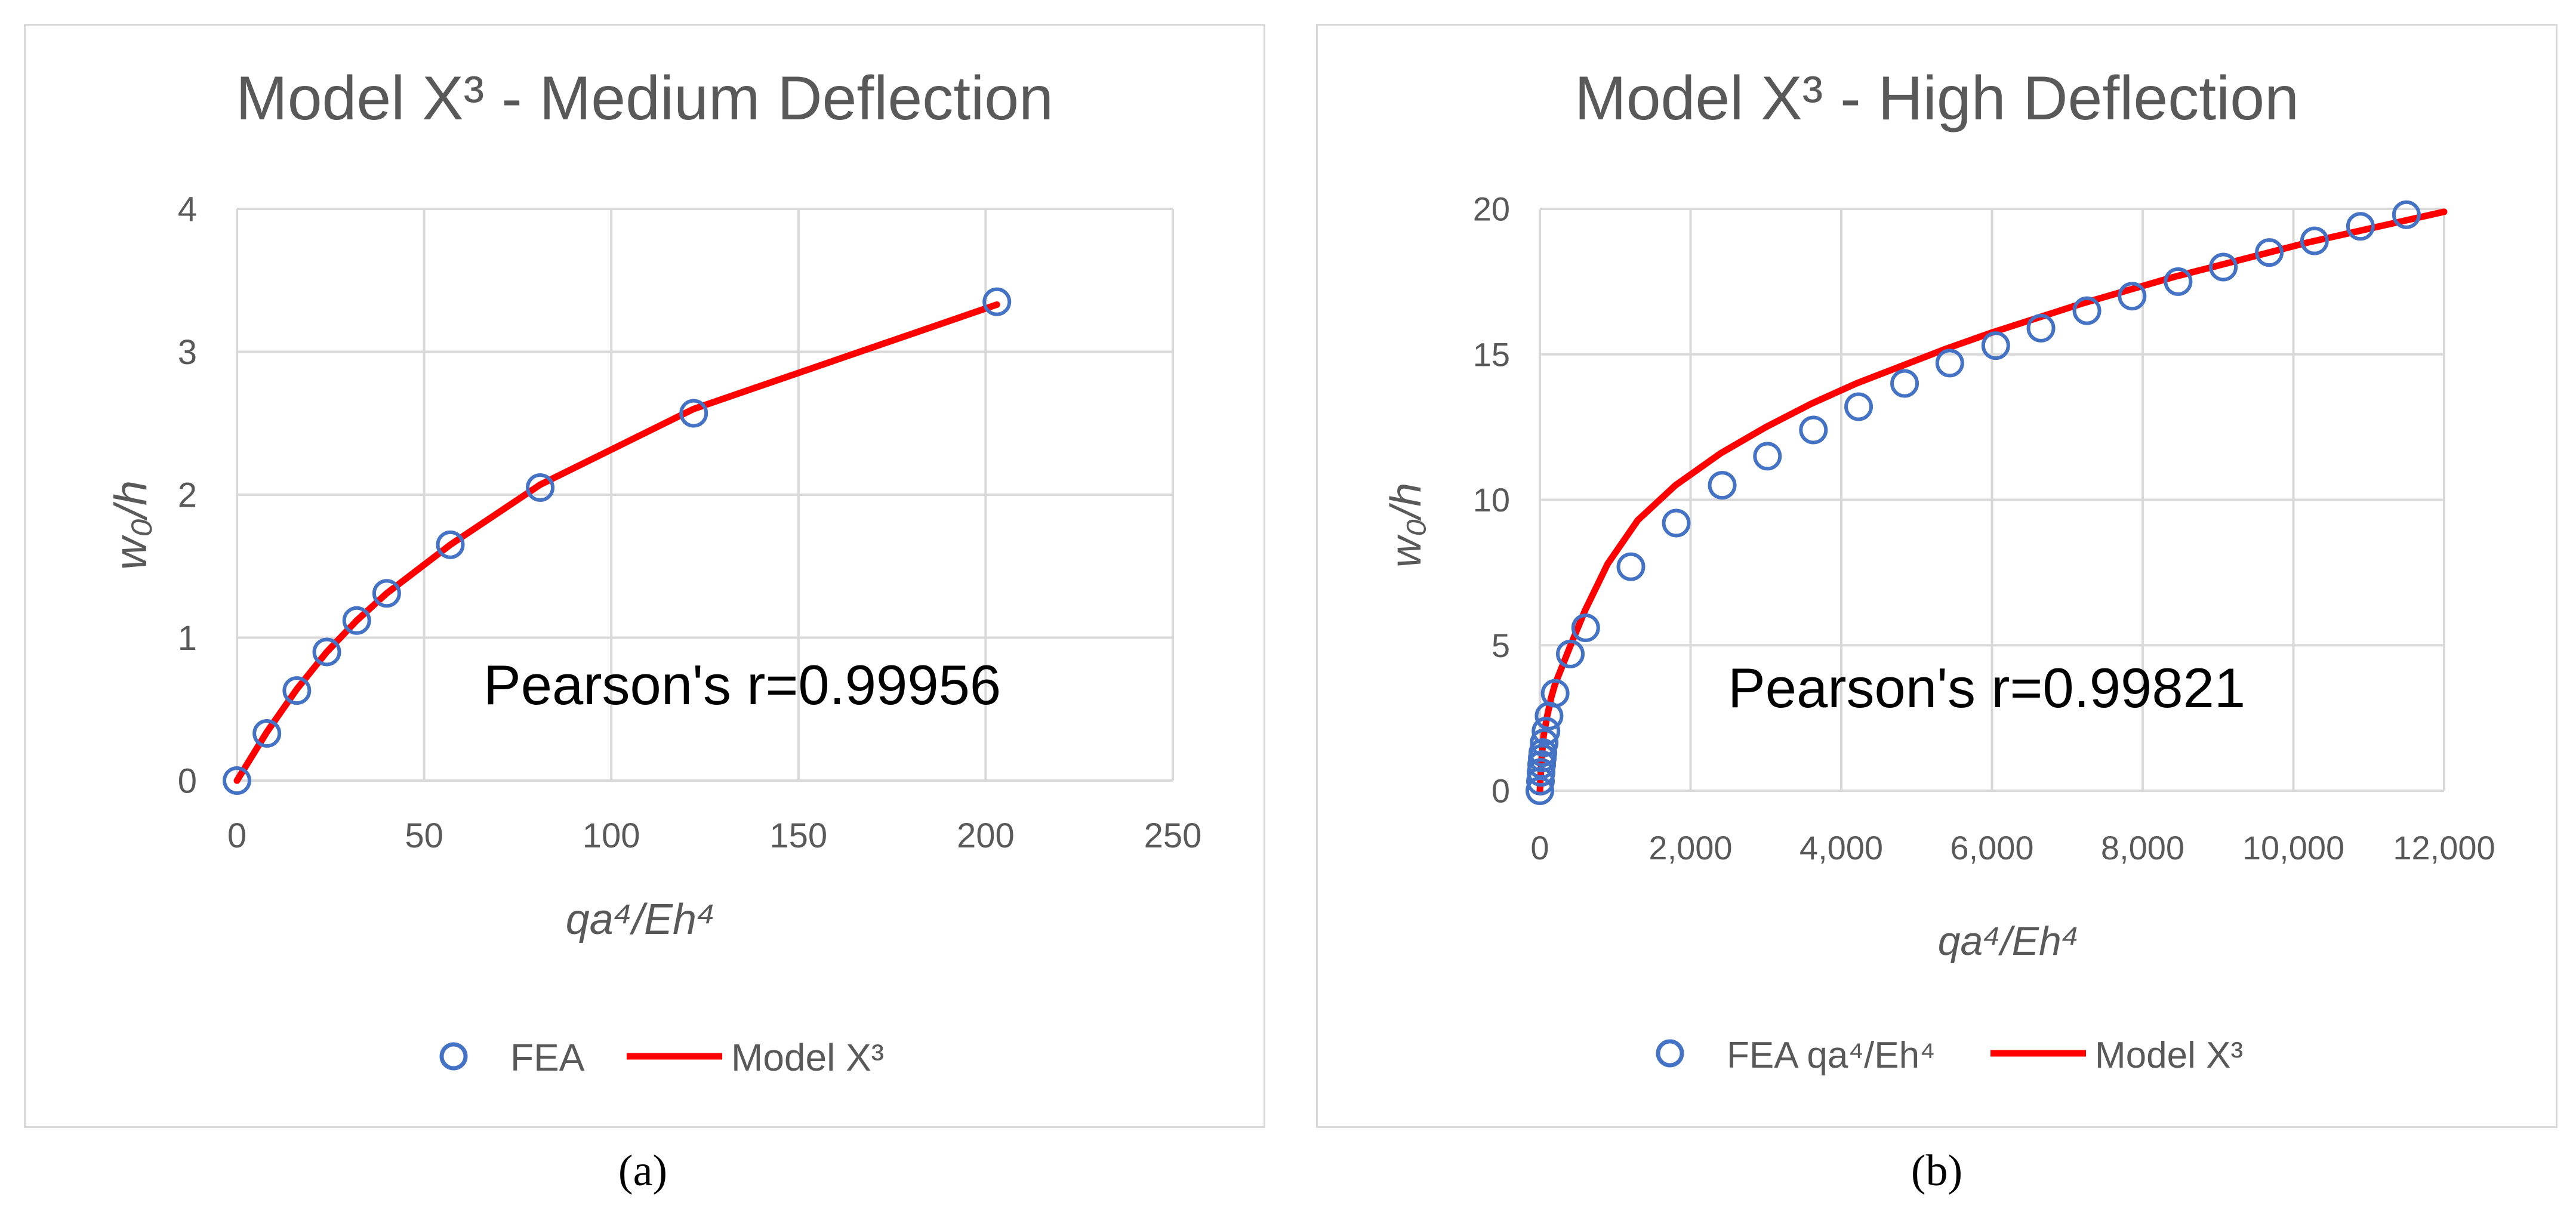  What do you see at coordinates (1949, 1055) in the screenshot?
I see `legend: FEA qa⁴/Eh⁴ Model X³` at bounding box center [1949, 1055].